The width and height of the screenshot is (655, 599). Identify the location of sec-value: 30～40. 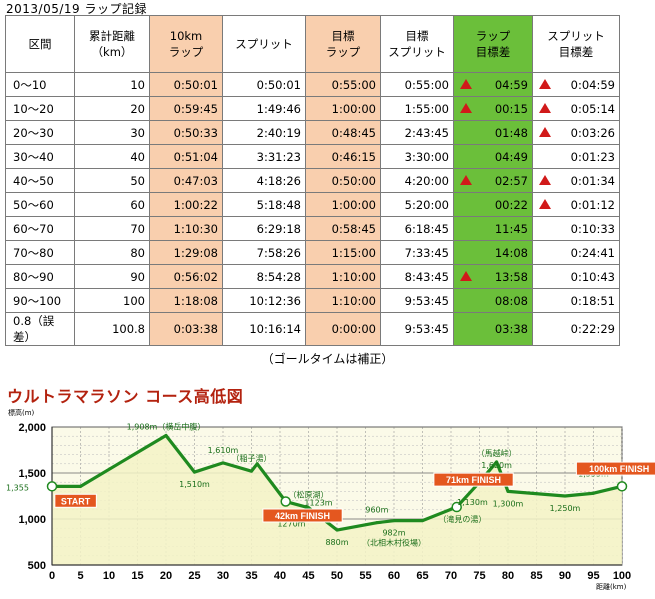
(33, 156).